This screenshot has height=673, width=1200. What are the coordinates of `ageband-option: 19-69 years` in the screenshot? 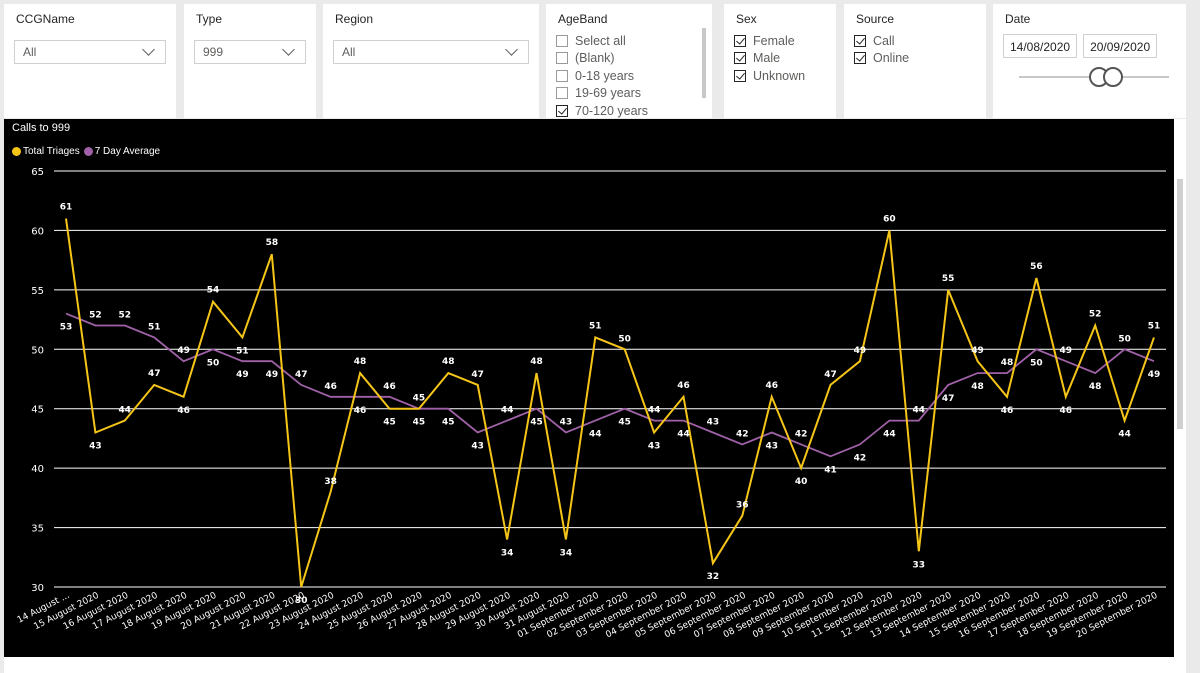 It's located at (629, 94).